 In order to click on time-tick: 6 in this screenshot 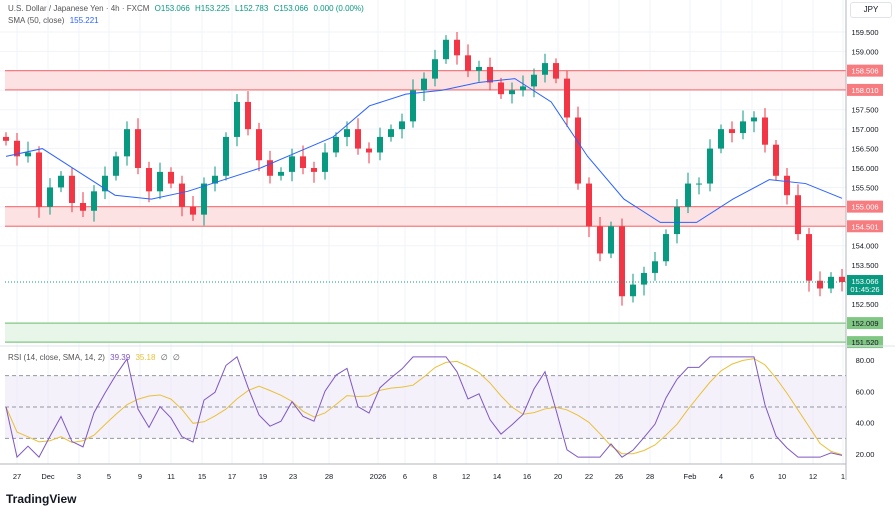, I will do `click(405, 476)`.